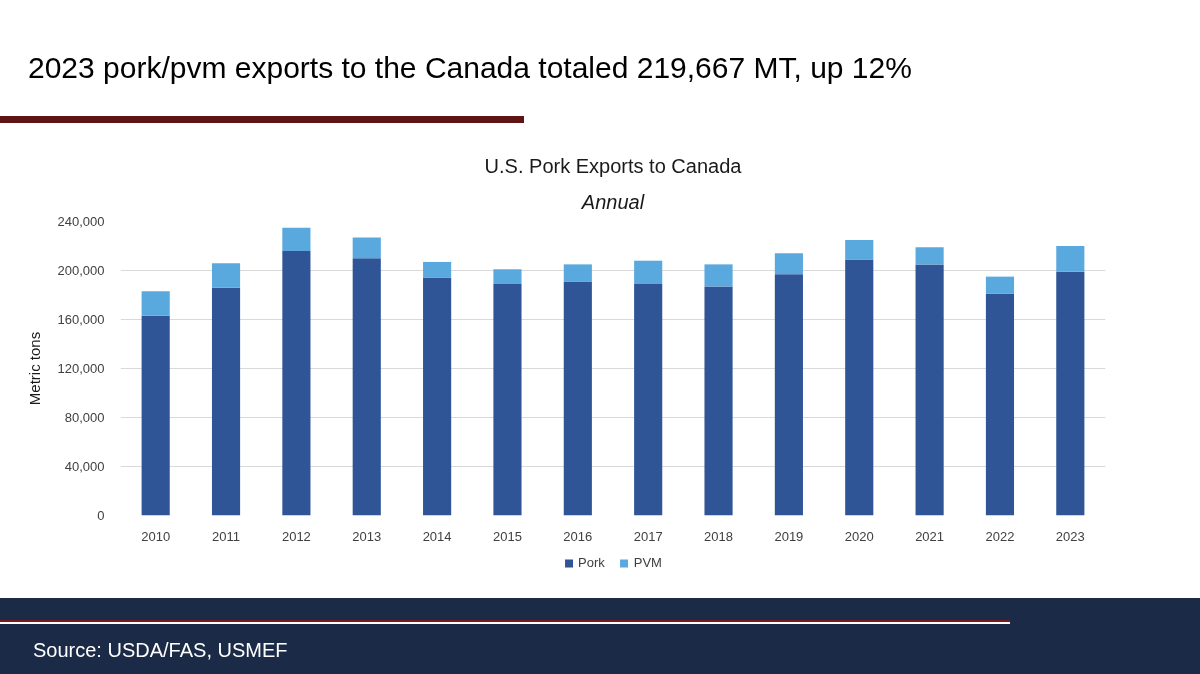 The width and height of the screenshot is (1200, 674). I want to click on source-note: Source: USDA/FAS, USMEF, so click(160, 650).